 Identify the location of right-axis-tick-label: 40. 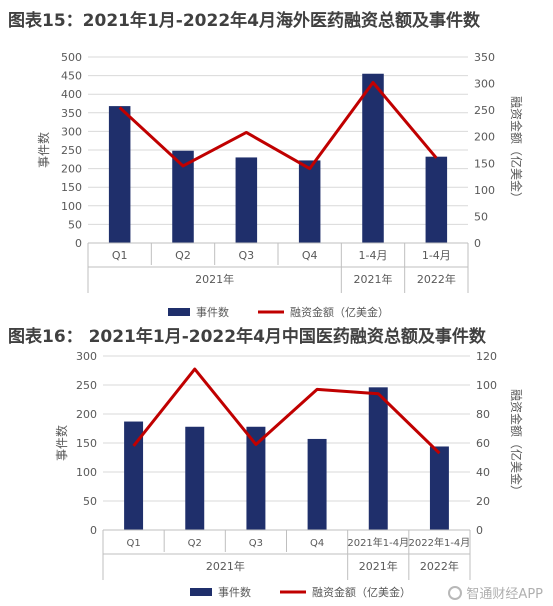
(483, 472).